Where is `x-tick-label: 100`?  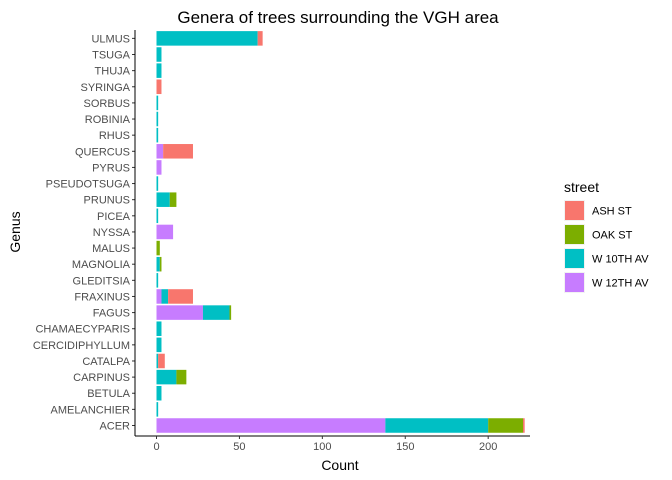 x-tick-label: 100 is located at coordinates (322, 447).